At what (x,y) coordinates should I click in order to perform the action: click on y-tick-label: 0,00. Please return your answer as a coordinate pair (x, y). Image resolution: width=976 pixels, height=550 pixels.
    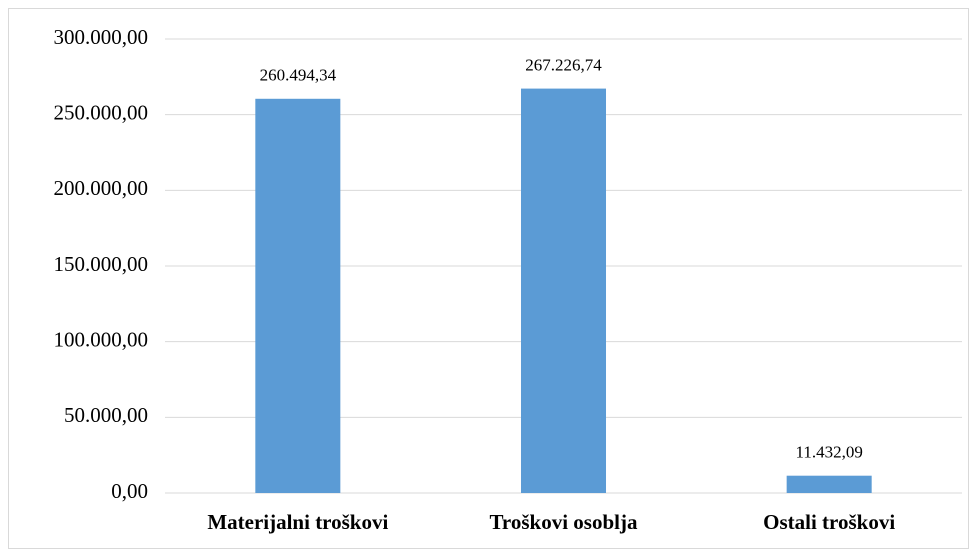
    Looking at the image, I should click on (129, 491).